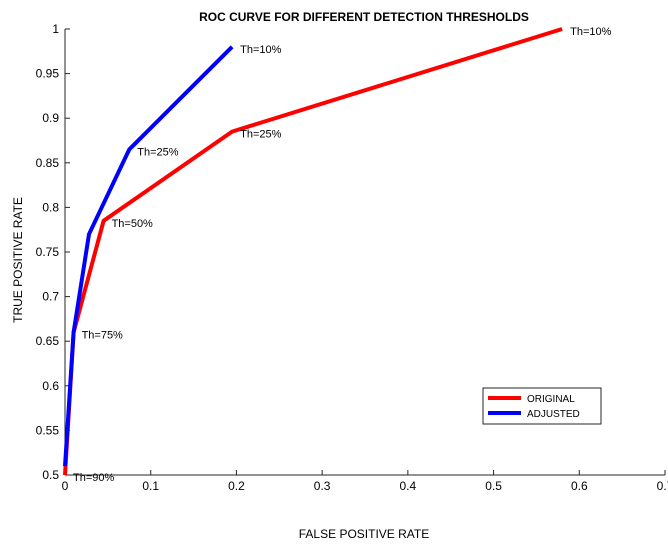  I want to click on threshold-annotation: Th=50%, so click(132, 224).